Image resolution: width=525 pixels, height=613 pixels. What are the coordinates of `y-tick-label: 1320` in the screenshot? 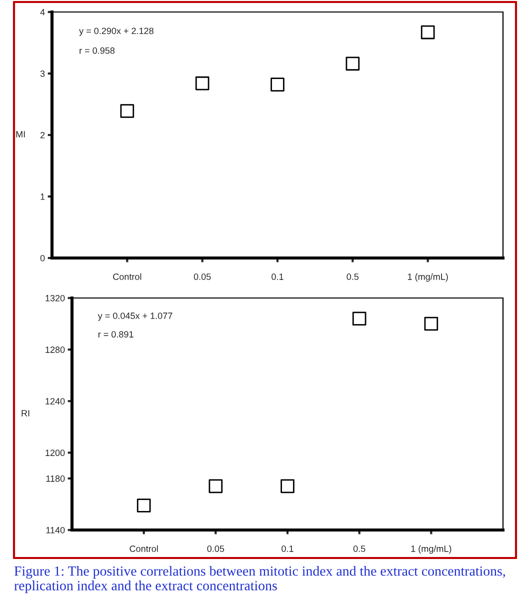 It's located at (55, 298).